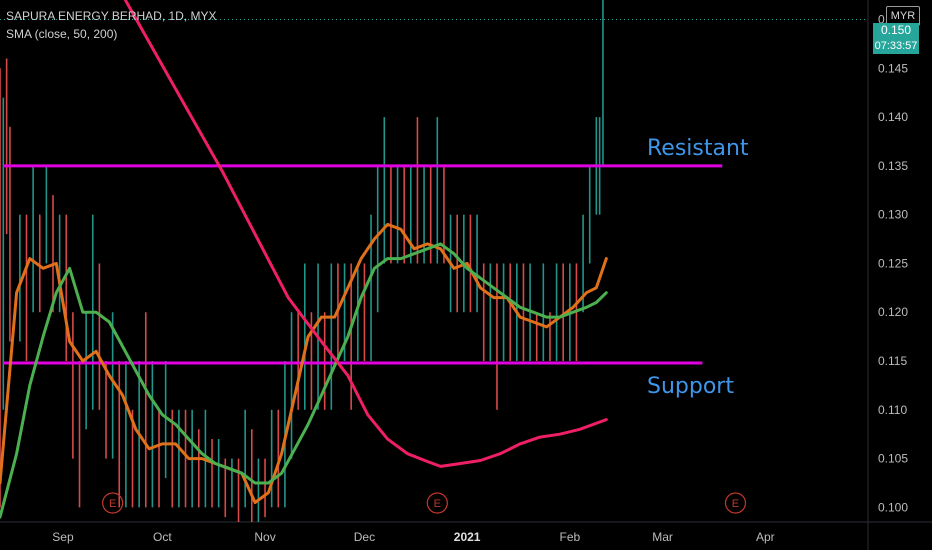  What do you see at coordinates (893, 507) in the screenshot?
I see `price-tick-label: 0.100` at bounding box center [893, 507].